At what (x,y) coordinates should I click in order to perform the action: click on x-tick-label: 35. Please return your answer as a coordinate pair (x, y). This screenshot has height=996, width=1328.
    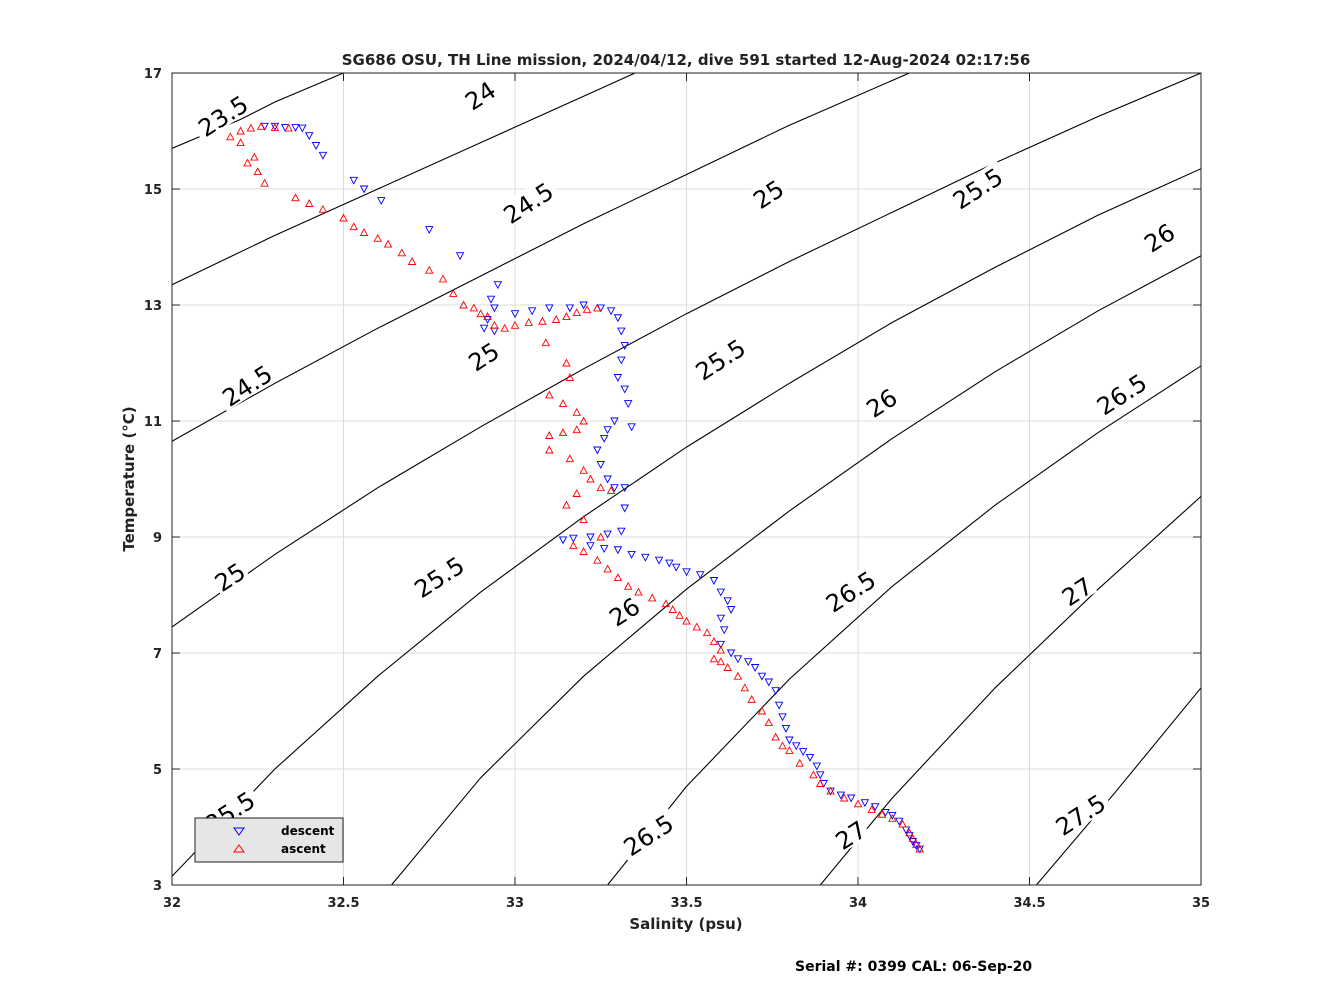
    Looking at the image, I should click on (1201, 903).